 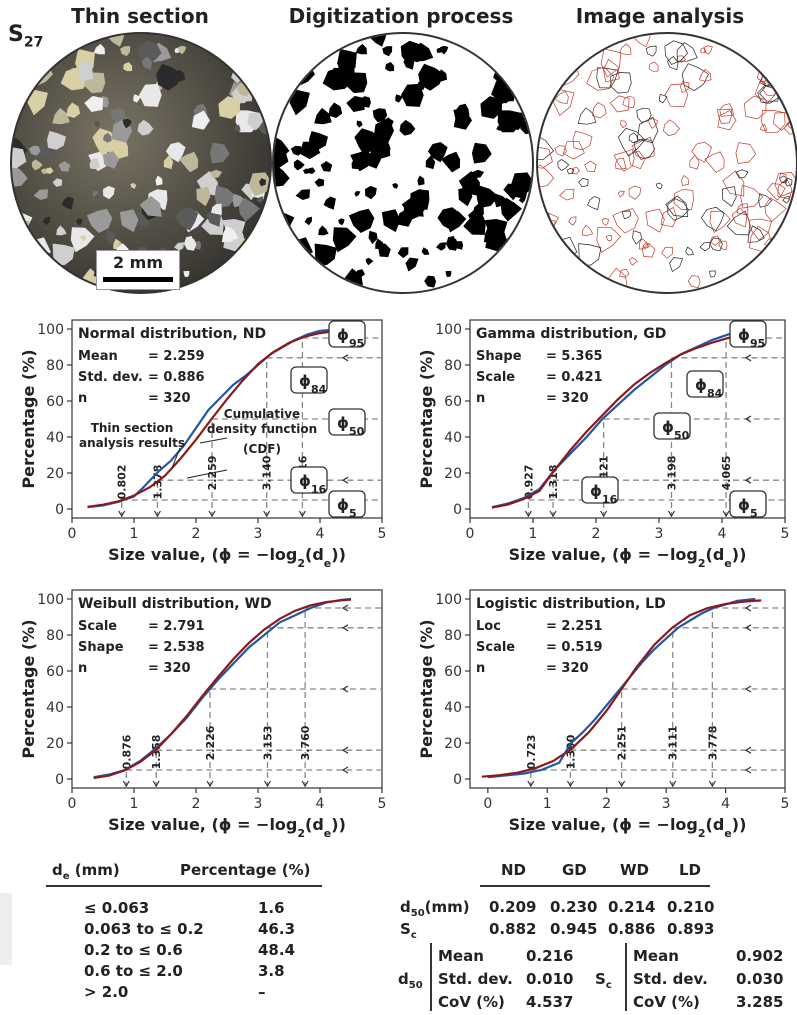 I want to click on scale-bar: 2 mm, so click(x=138, y=270).